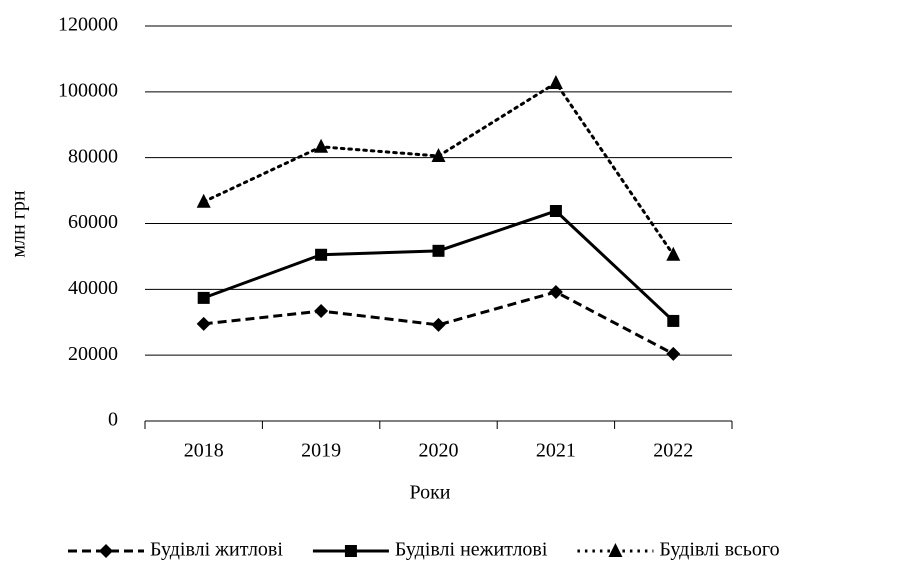 The height and width of the screenshot is (562, 919). What do you see at coordinates (88, 90) in the screenshot?
I see `y-tick-label: 100000` at bounding box center [88, 90].